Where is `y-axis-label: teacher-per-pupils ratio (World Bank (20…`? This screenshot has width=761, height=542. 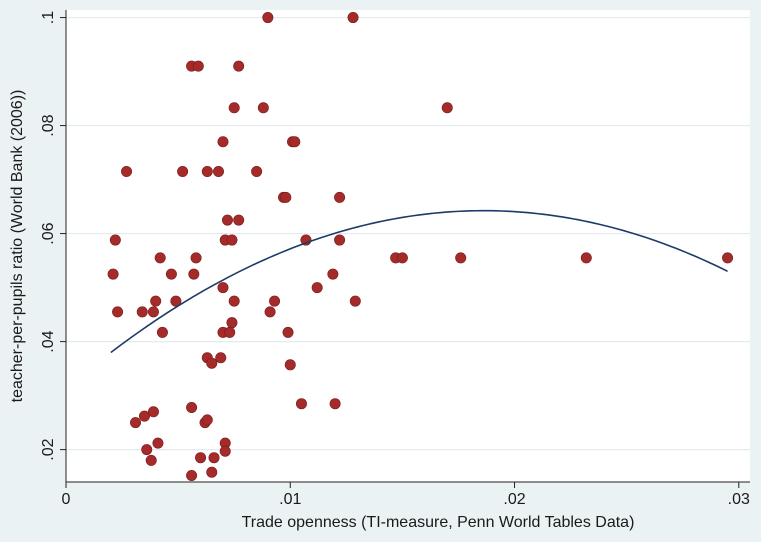
y-axis-label: teacher-per-pupils ratio (World Bank (20… is located at coordinates (17, 246).